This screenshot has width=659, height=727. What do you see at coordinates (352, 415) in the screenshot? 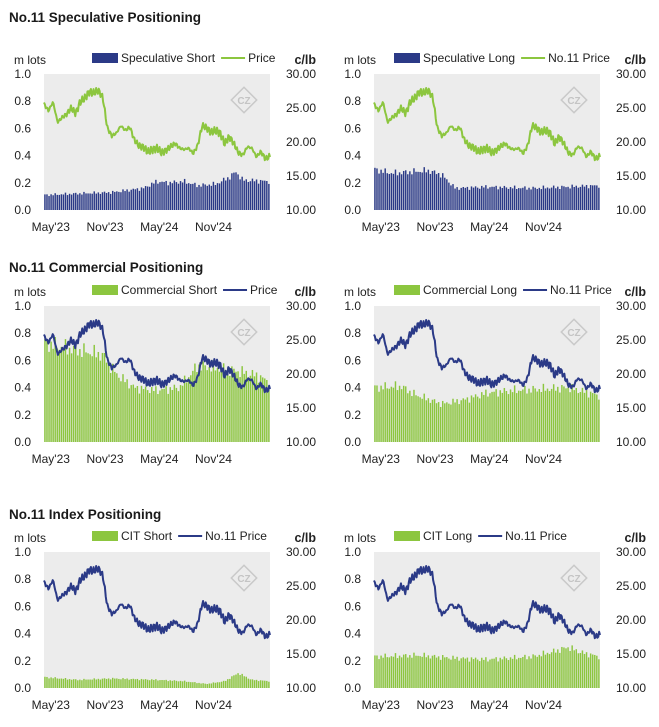
I see `left-tick-label: 0.2` at bounding box center [352, 415].